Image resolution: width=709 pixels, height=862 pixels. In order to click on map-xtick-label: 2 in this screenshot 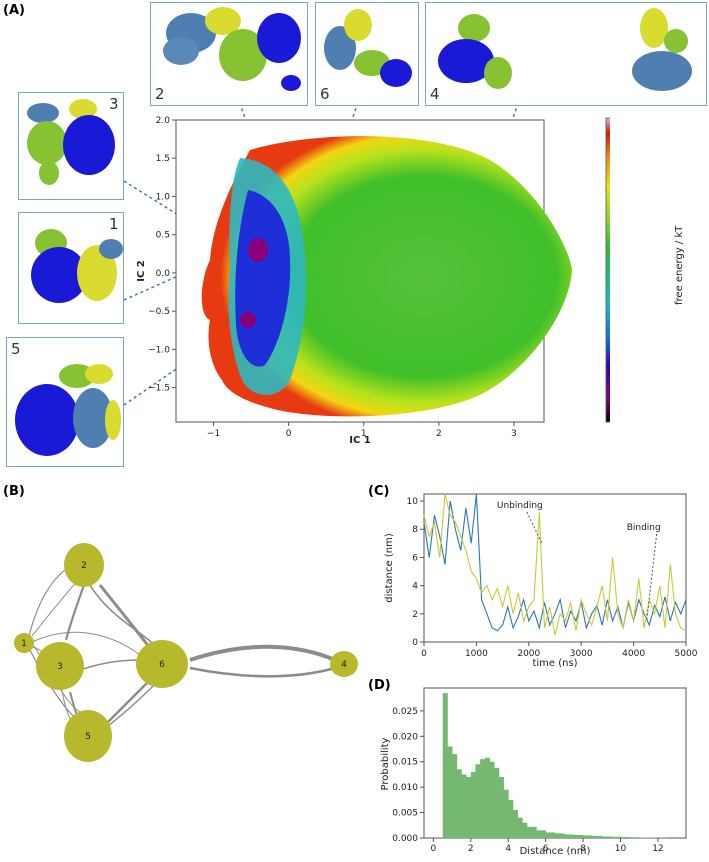, I will do `click(439, 434)`.